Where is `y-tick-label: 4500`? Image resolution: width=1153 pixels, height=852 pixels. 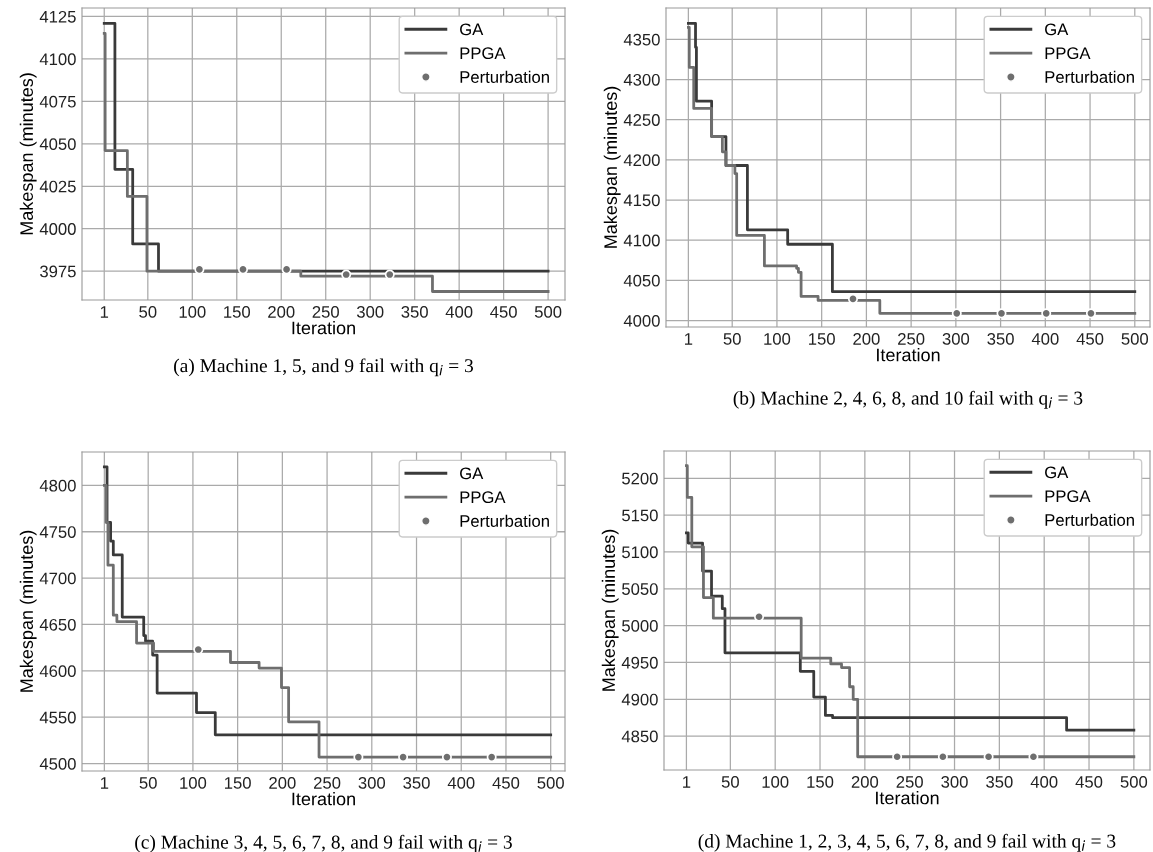
y-tick-label: 4500 is located at coordinates (57, 763).